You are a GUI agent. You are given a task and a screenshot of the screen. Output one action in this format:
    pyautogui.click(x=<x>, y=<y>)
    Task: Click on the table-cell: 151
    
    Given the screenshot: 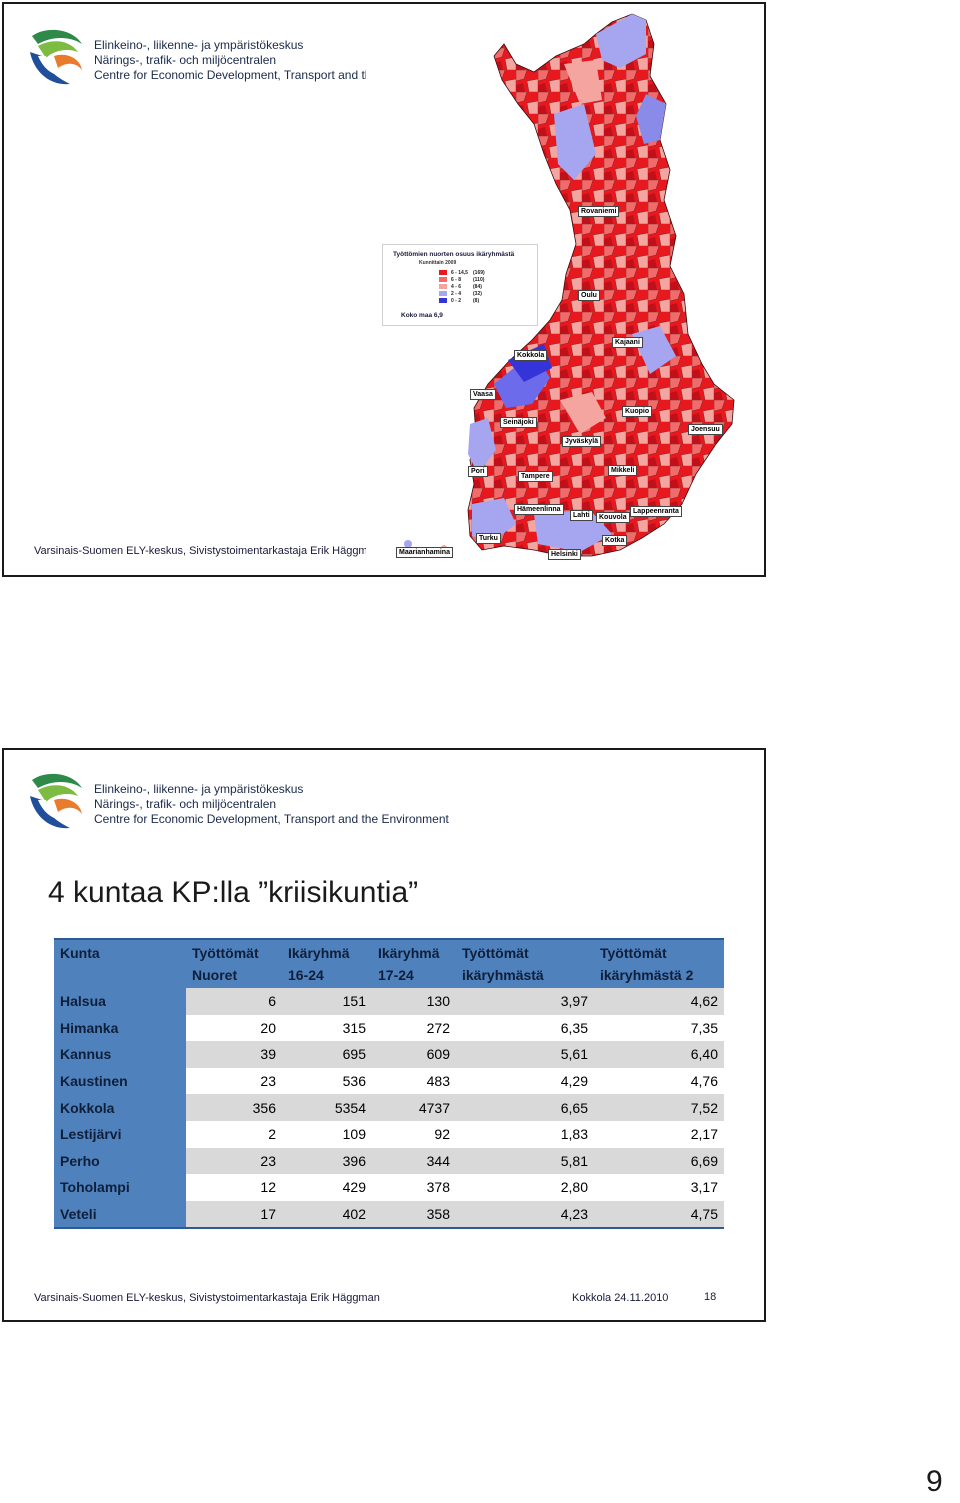 What is the action you would take?
    pyautogui.click(x=327, y=1001)
    